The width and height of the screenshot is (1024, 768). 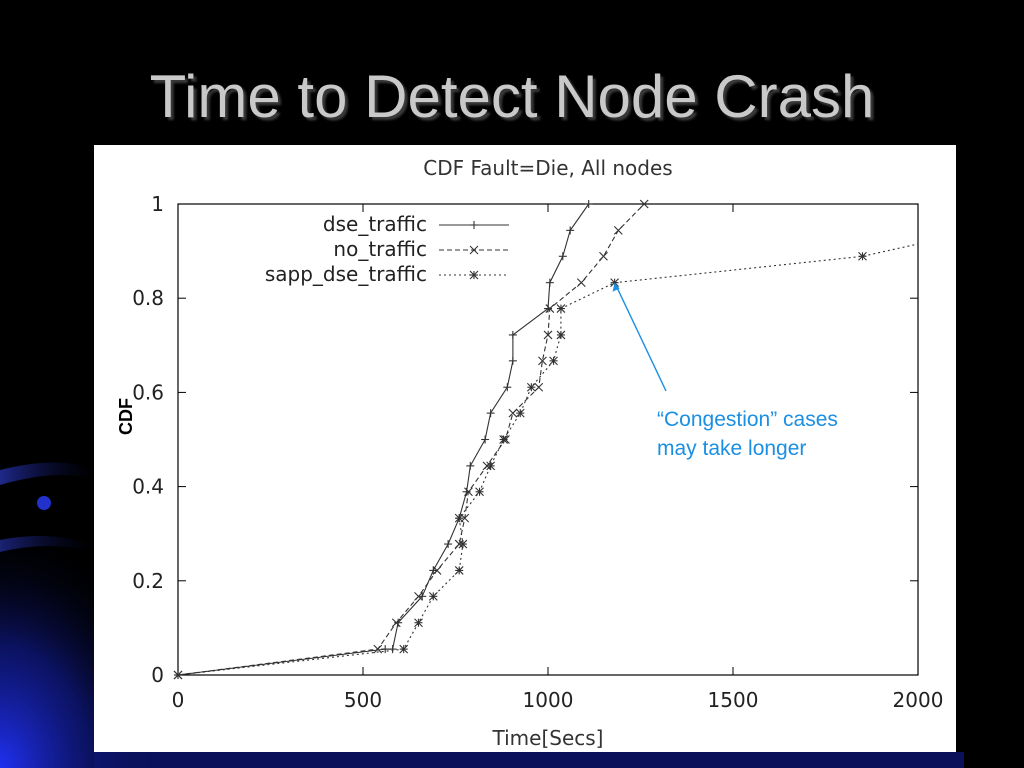 What do you see at coordinates (157, 675) in the screenshot?
I see `y-tick-label: 0` at bounding box center [157, 675].